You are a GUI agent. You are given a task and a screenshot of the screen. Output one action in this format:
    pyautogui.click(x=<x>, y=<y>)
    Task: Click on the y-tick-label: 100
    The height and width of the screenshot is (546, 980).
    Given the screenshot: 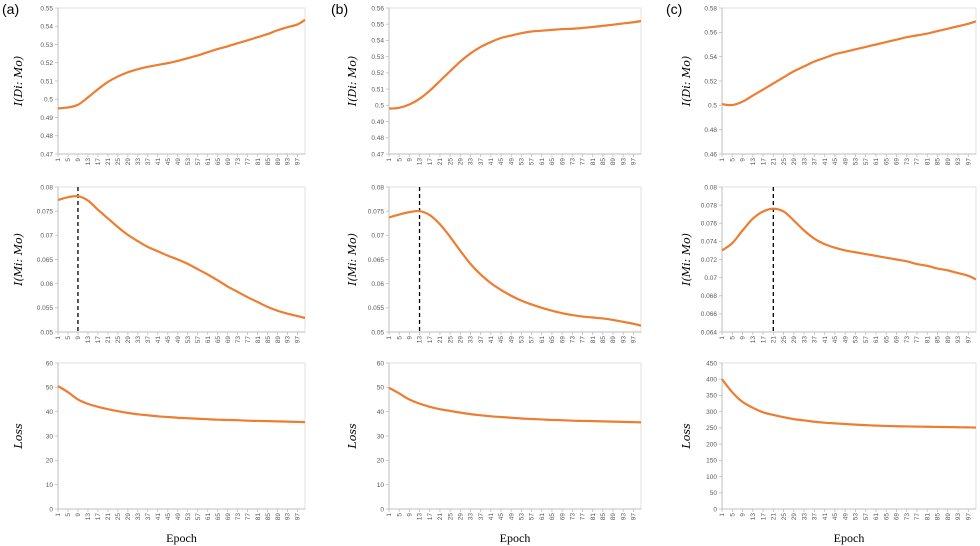 What is the action you would take?
    pyautogui.click(x=711, y=477)
    